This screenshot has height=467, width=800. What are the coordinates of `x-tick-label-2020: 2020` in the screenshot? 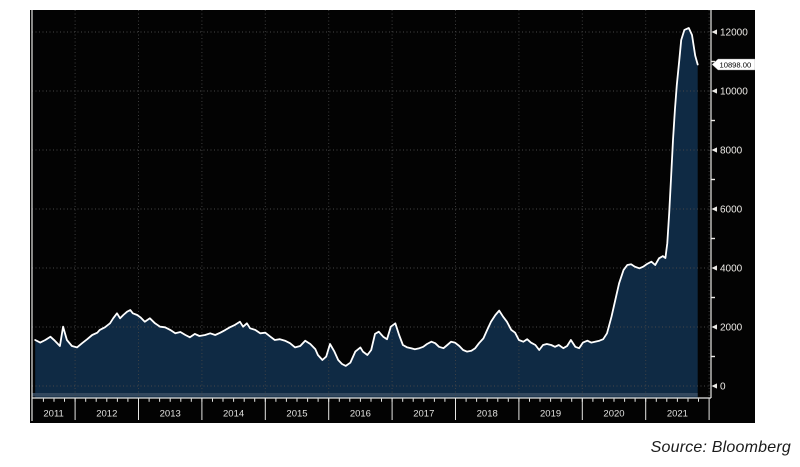 It's located at (613, 414).